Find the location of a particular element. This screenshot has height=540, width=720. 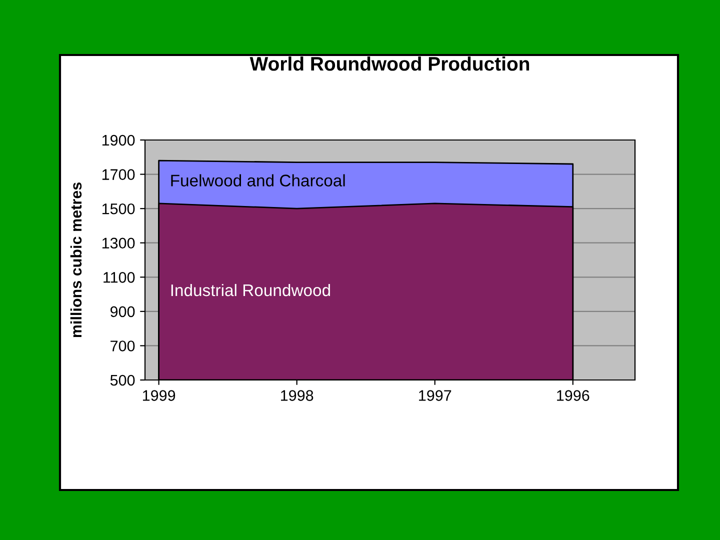

y-tick-label: 700 is located at coordinates (122, 346).